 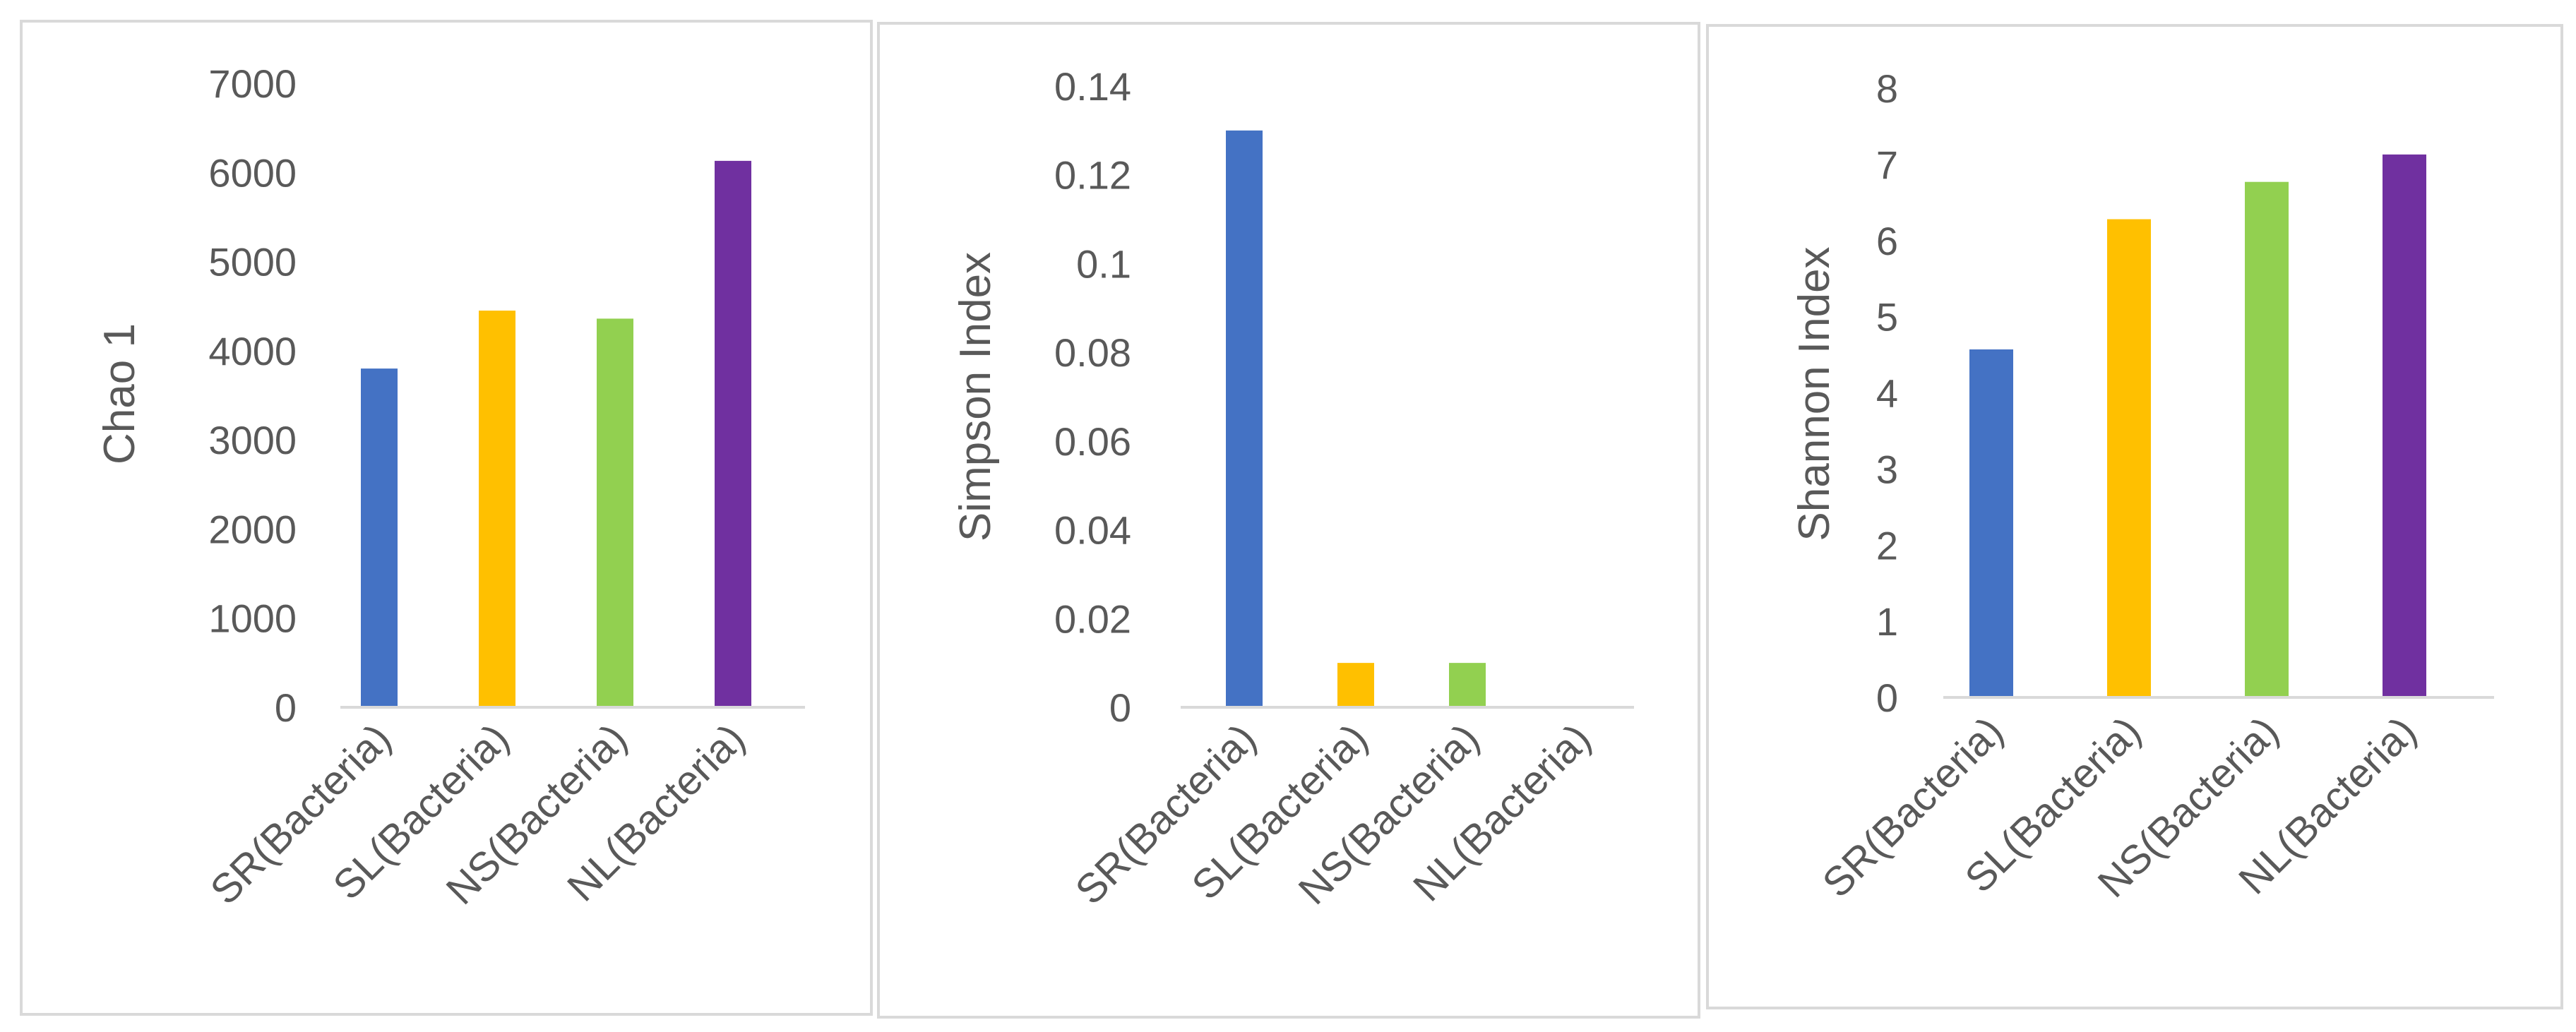 What do you see at coordinates (1887, 546) in the screenshot?
I see `y-tick-label: 2` at bounding box center [1887, 546].